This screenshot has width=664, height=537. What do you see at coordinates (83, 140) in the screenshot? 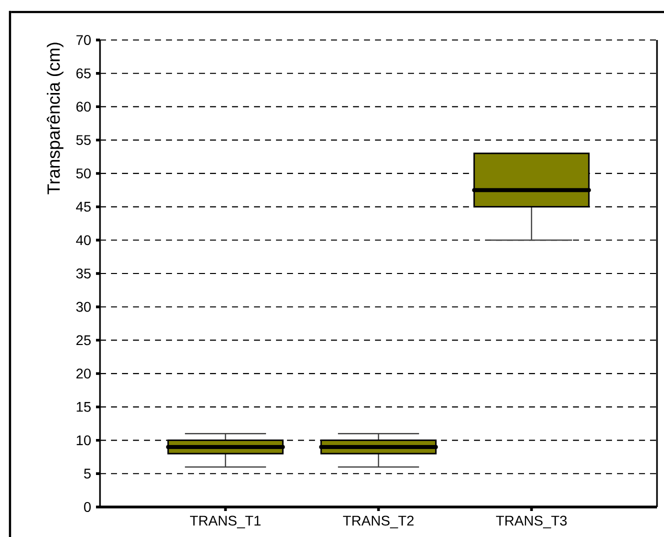
I see `y-tick-label: 55` at bounding box center [83, 140].